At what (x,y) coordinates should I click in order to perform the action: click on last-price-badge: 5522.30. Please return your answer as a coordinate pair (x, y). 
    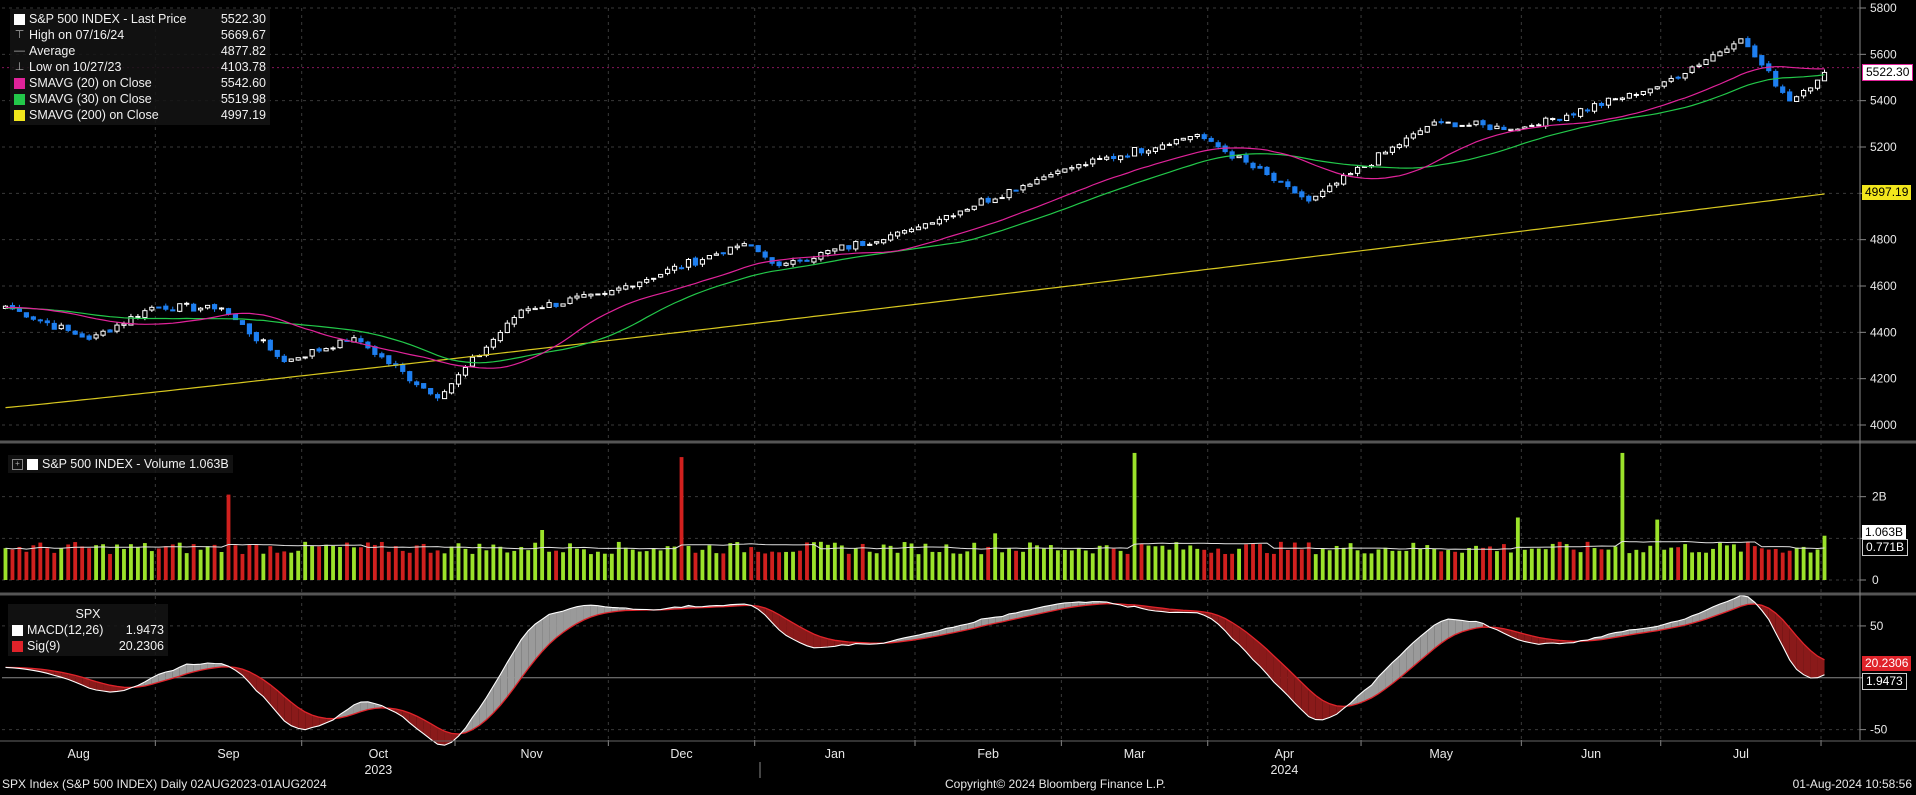
    Looking at the image, I should click on (1888, 72).